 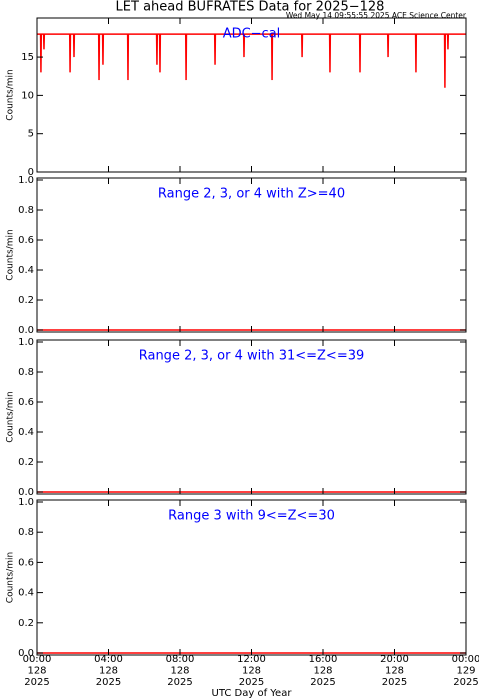 What do you see at coordinates (252, 693) in the screenshot?
I see `x-axis-label: UTC Day of Year` at bounding box center [252, 693].